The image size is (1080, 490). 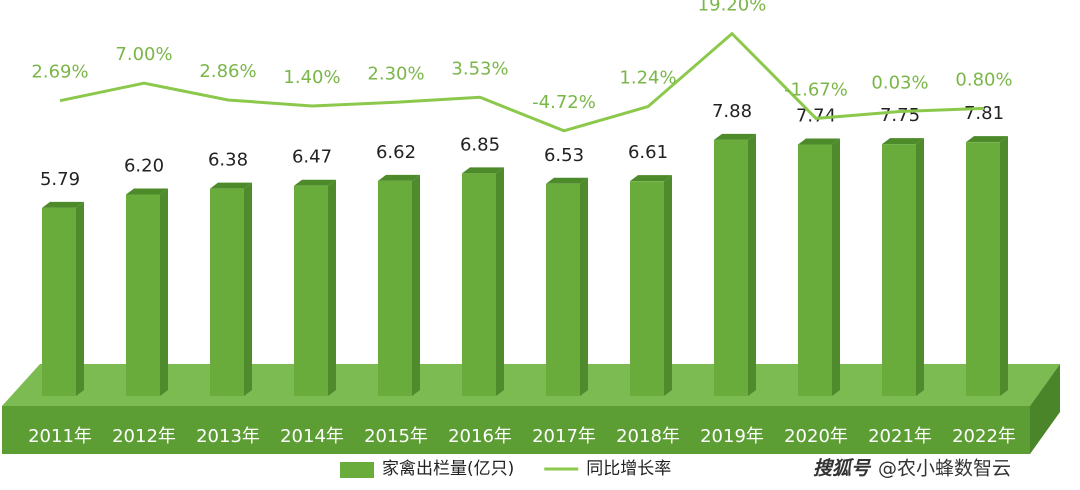 What do you see at coordinates (144, 436) in the screenshot?
I see `x-tick-label: 2012年` at bounding box center [144, 436].